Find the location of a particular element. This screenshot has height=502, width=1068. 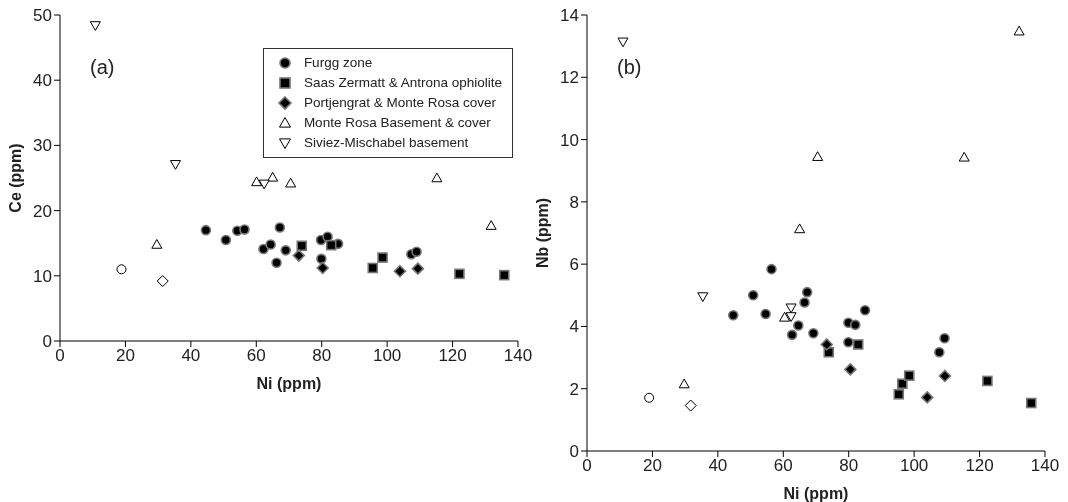

x-tick-label: 80 is located at coordinates (322, 356).